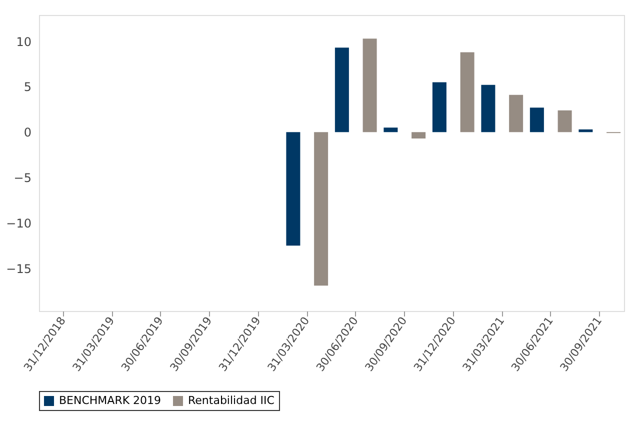  I want to click on y-tick-label: −10, so click(19, 223).